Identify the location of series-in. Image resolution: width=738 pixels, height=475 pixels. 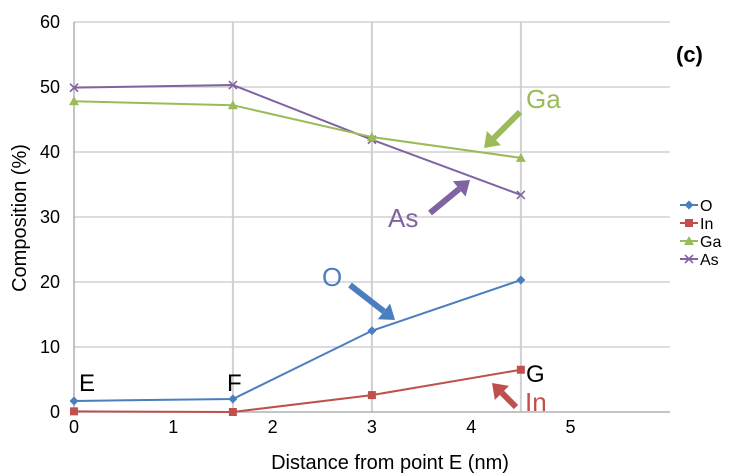
(297, 390).